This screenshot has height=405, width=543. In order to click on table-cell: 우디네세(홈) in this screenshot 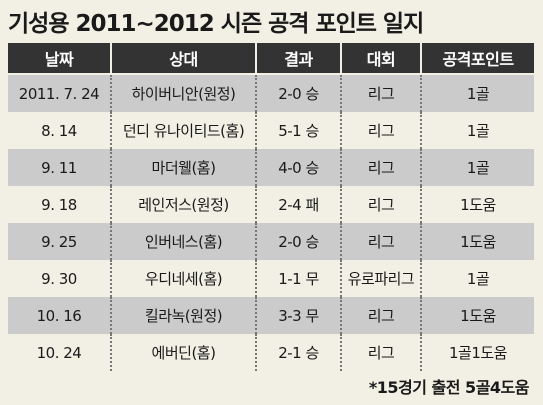, I will do `click(182, 278)`.